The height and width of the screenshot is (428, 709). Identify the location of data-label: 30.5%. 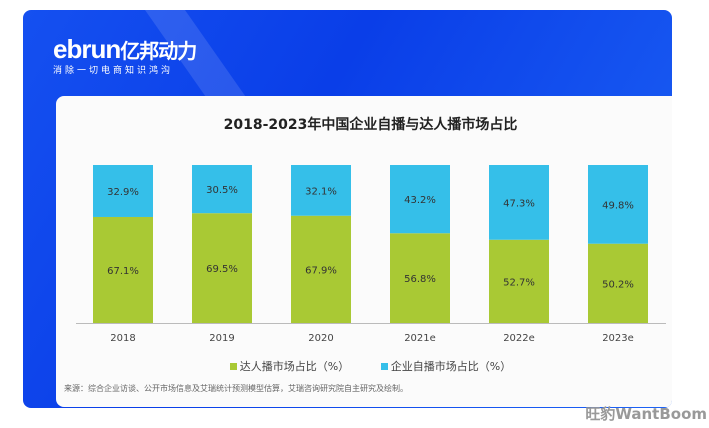
(222, 190).